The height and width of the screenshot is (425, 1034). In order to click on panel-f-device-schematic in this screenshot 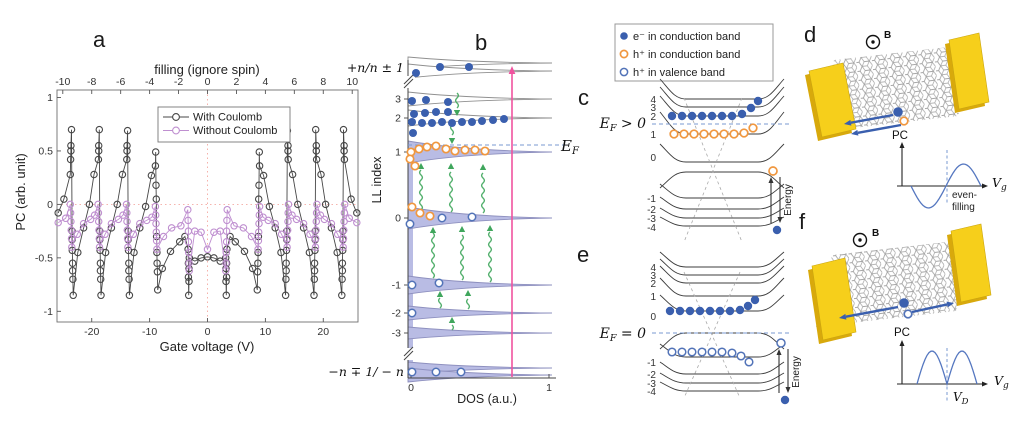, I will do `click(900, 312)`.